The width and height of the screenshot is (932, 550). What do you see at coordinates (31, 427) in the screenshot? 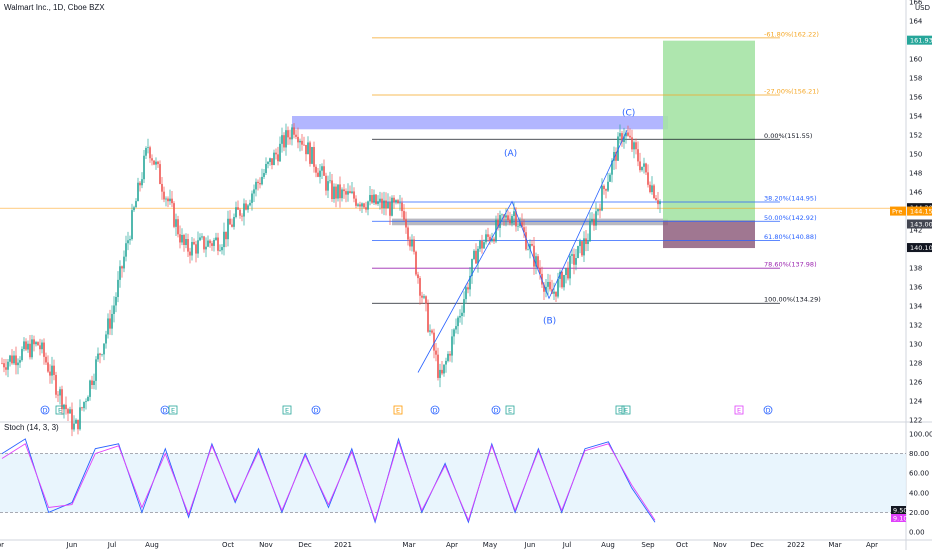
I see `stoch-title: Stoch (14, 3, 3)` at bounding box center [31, 427].